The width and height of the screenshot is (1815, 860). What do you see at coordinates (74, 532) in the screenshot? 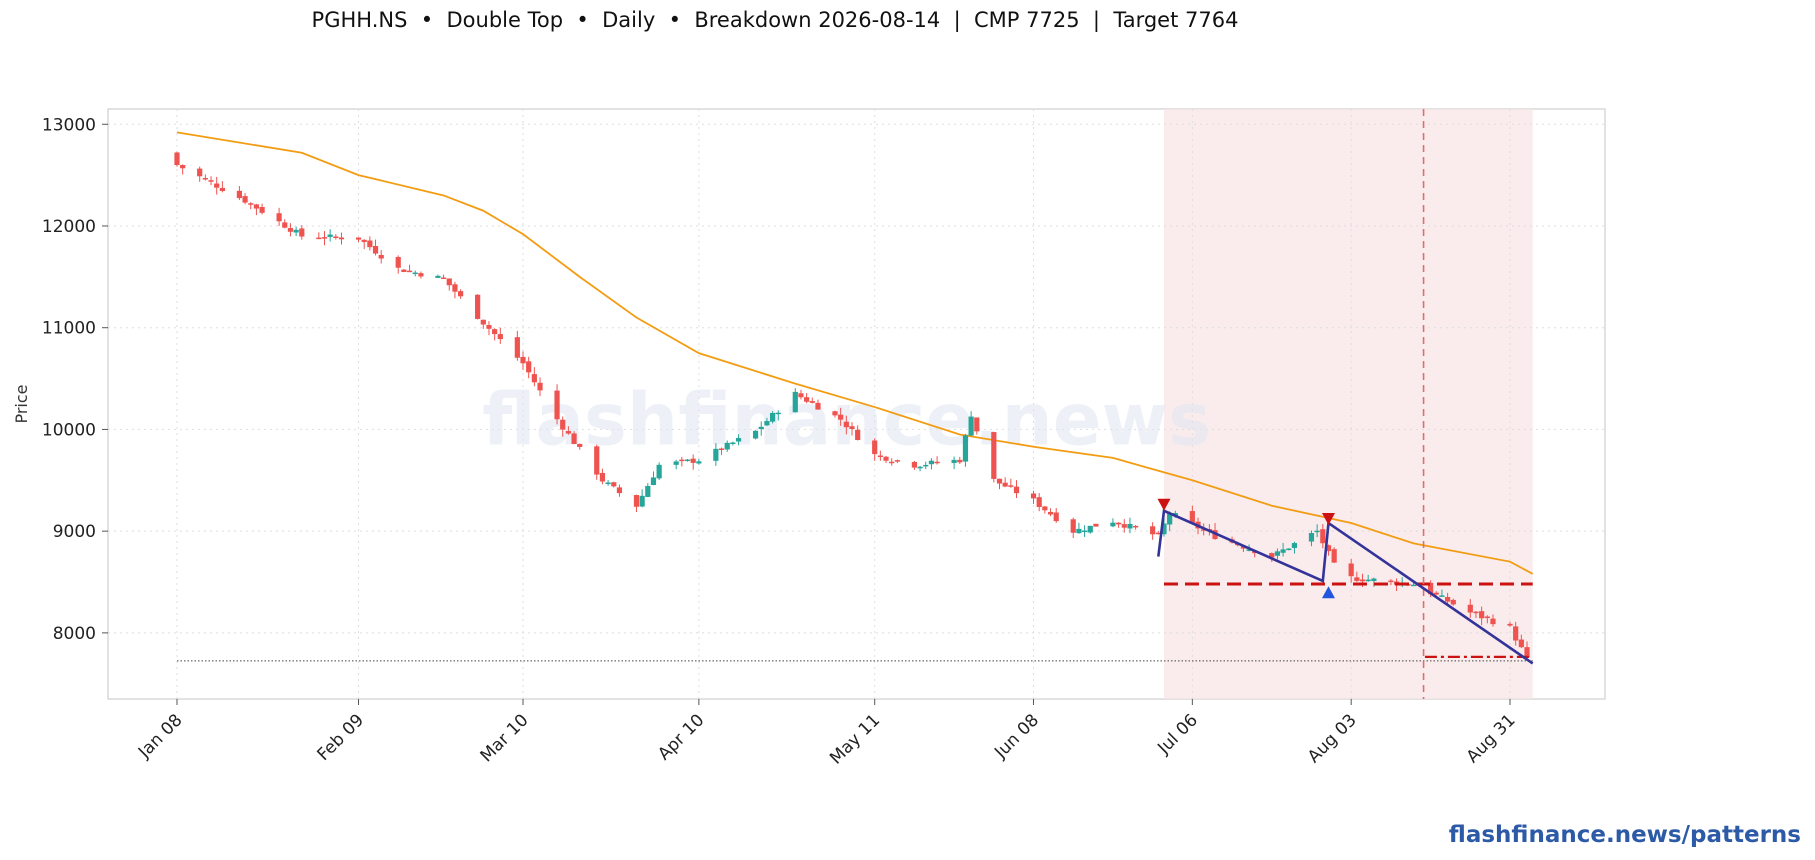
I see `y-tick-label: 9000` at bounding box center [74, 532].